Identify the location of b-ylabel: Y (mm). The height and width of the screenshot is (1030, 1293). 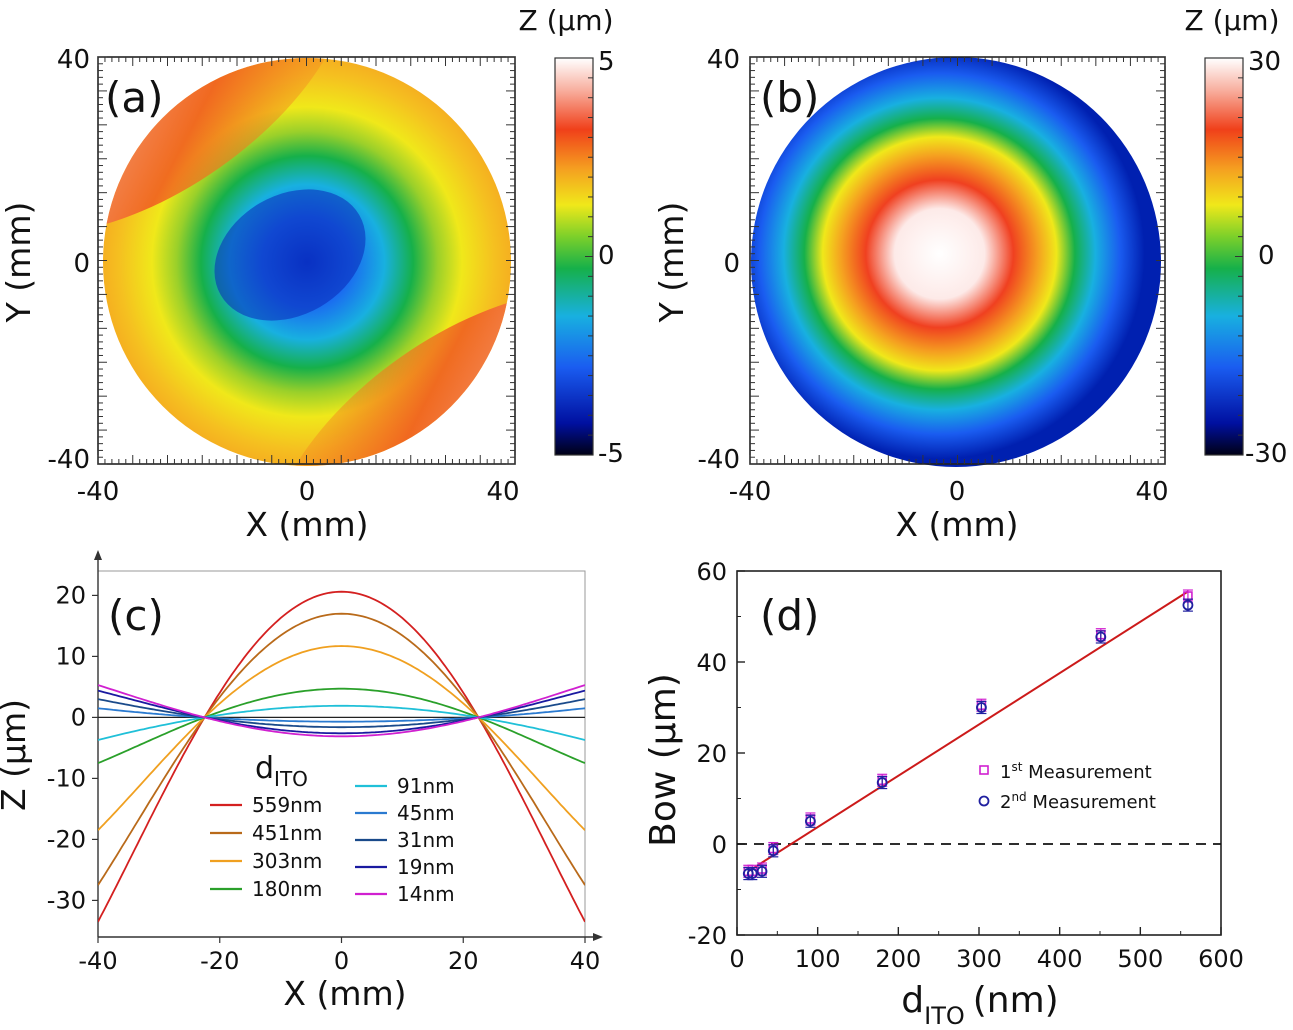
(671, 263).